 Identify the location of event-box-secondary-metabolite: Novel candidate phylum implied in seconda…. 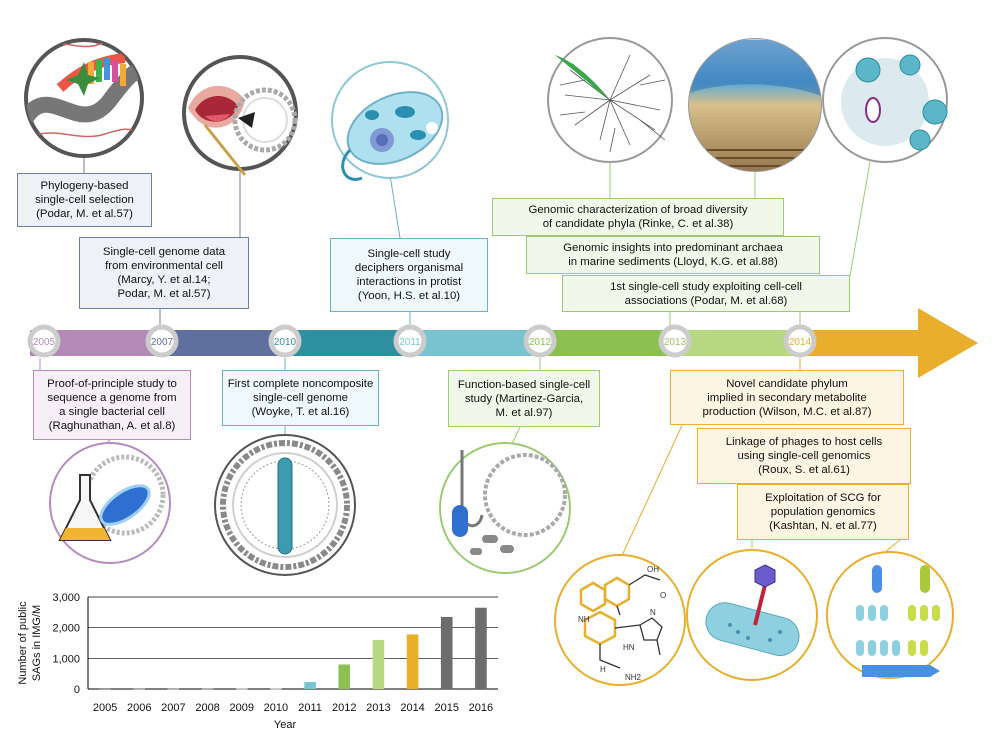
(787, 397).